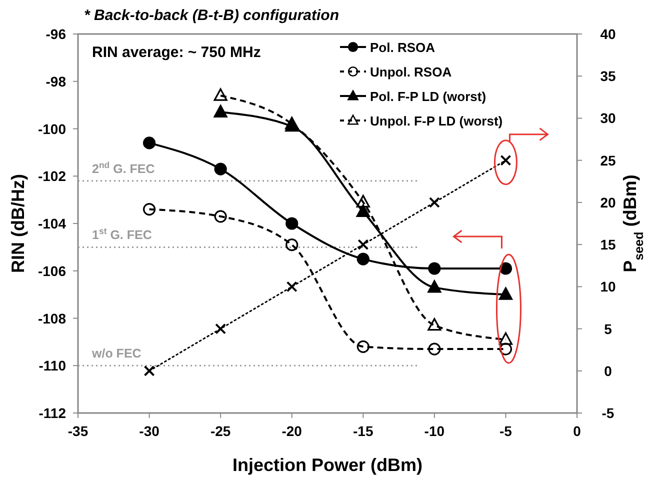  Describe the element at coordinates (211, 15) in the screenshot. I see `chart-title: * Back-to-back (B-t-B) configuration` at that location.